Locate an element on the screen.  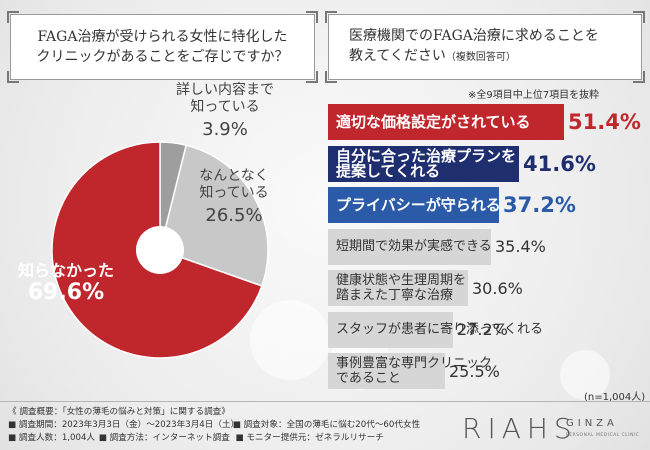
right-question-main: 医療機関でのFAGA治療に求めることを 教えてください is located at coordinates (474, 46).